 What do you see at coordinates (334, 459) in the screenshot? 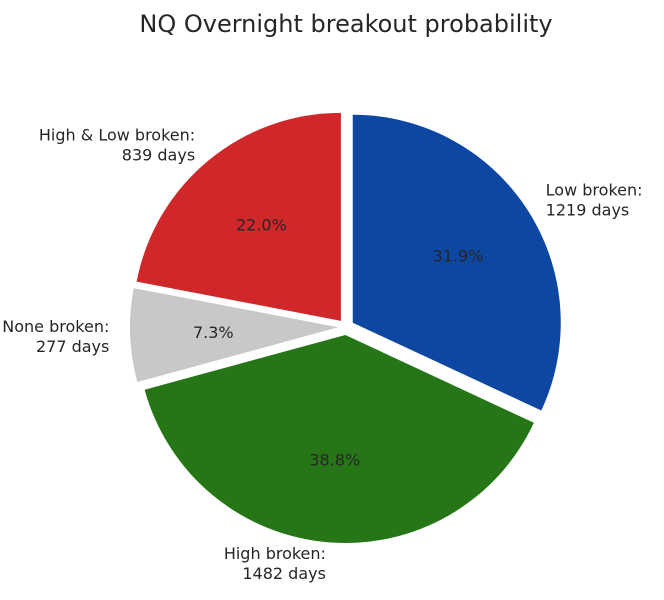
I see `slice-percent-label-2: 38.8%` at bounding box center [334, 459].